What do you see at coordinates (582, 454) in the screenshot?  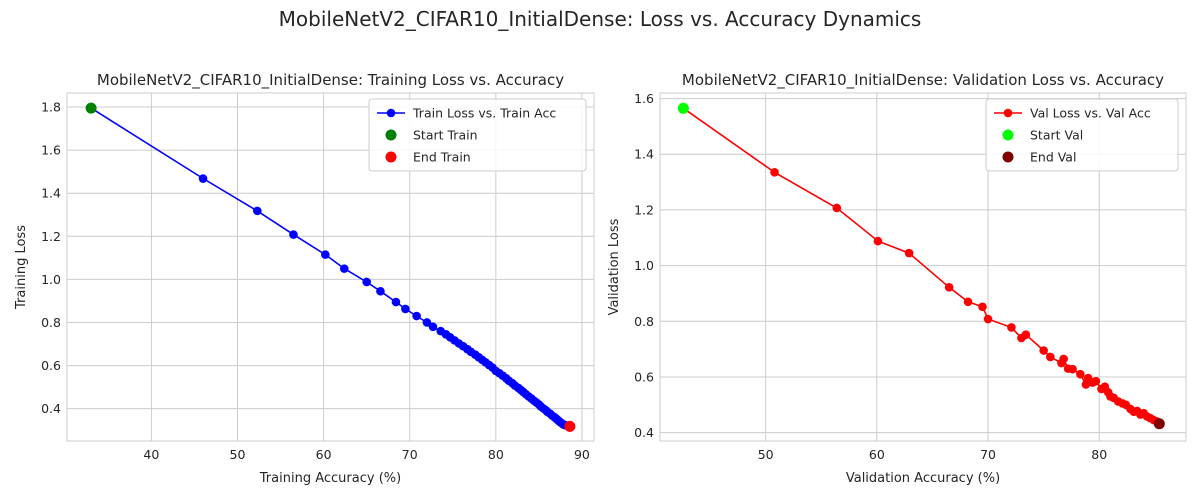 I see `x-tick-label: 90` at bounding box center [582, 454].